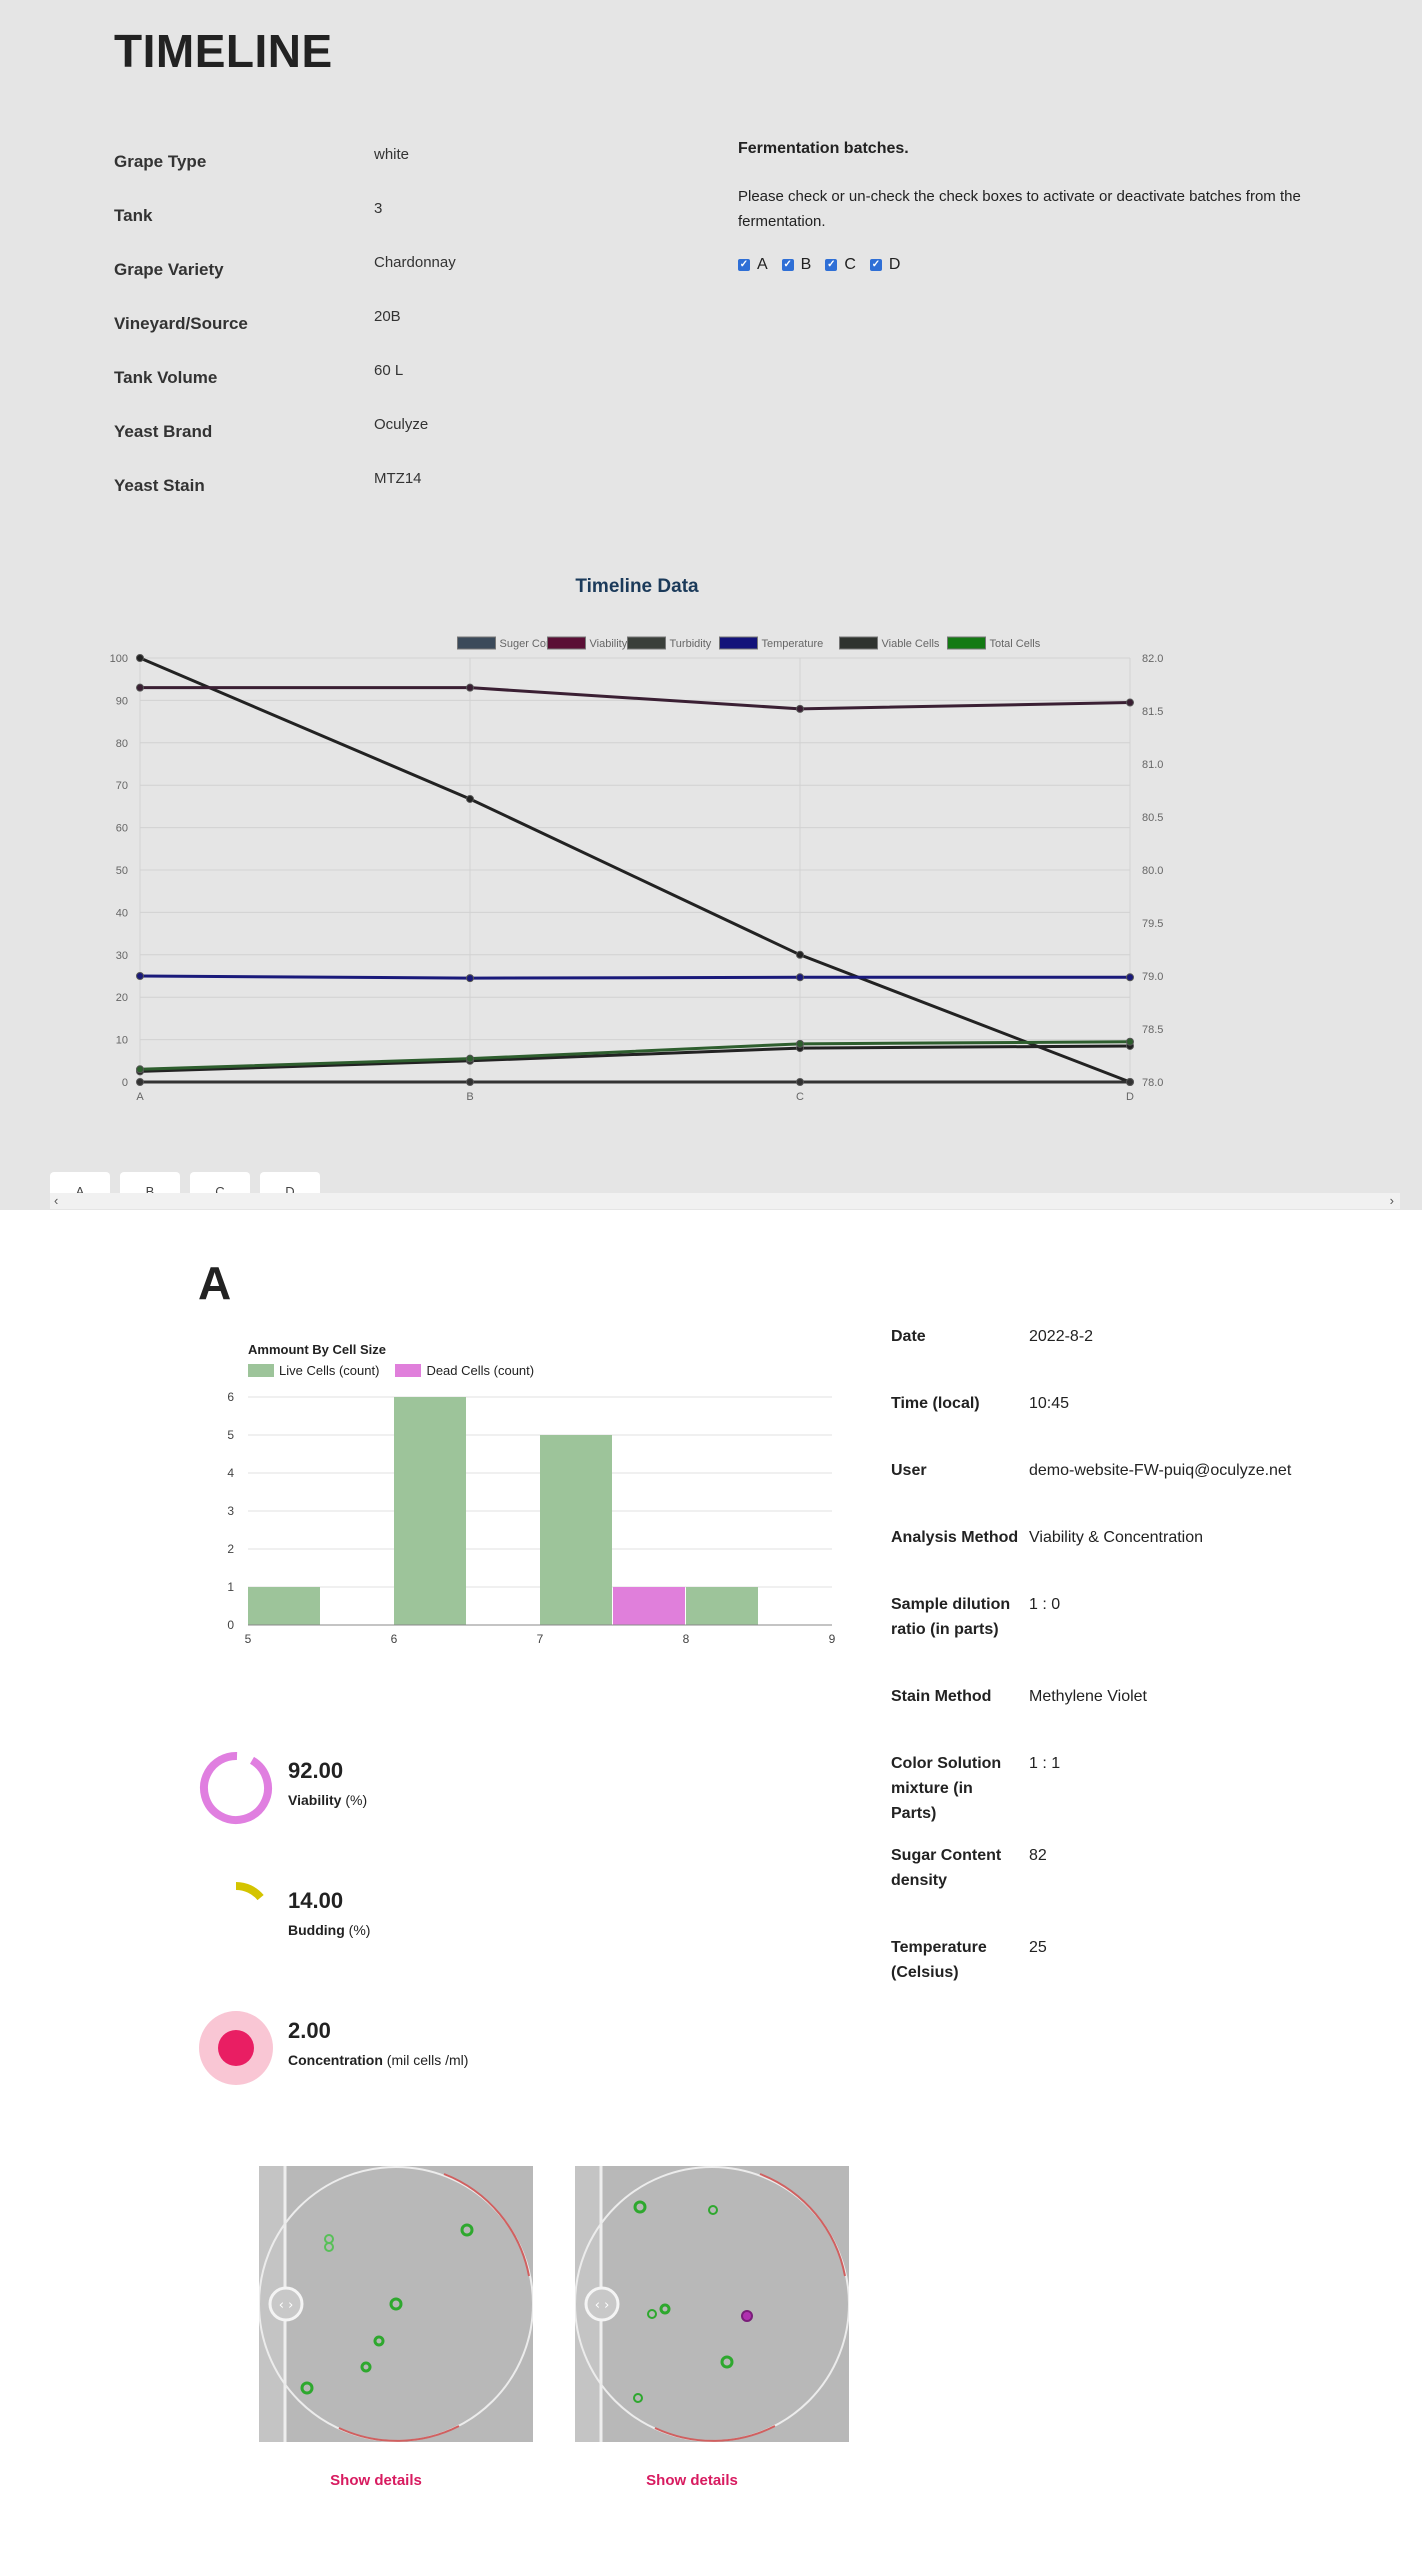  Describe the element at coordinates (316, 1770) in the screenshot. I see `viability-value: 92.00` at that location.